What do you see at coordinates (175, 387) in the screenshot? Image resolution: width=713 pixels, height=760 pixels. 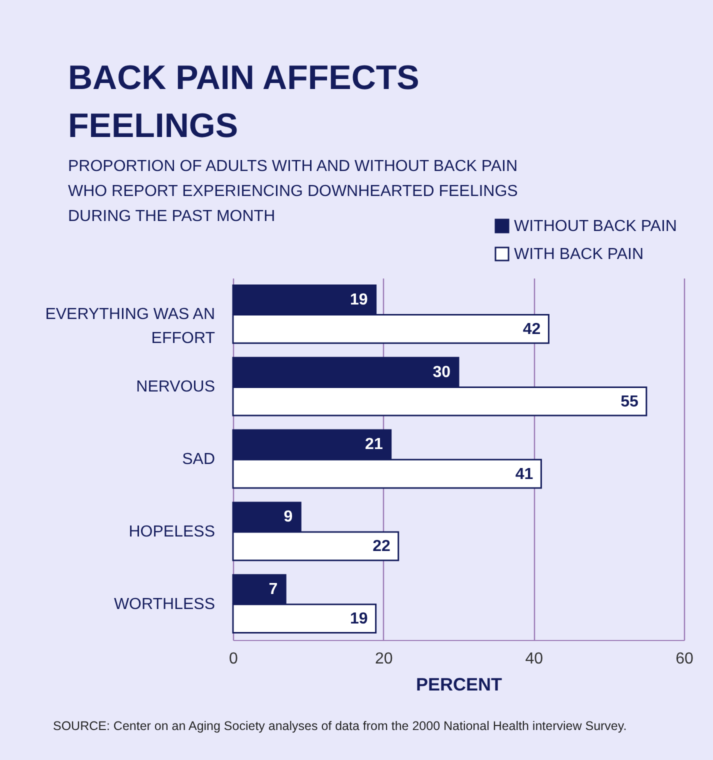 I see `y-tick-label: NERVOUS` at bounding box center [175, 387].